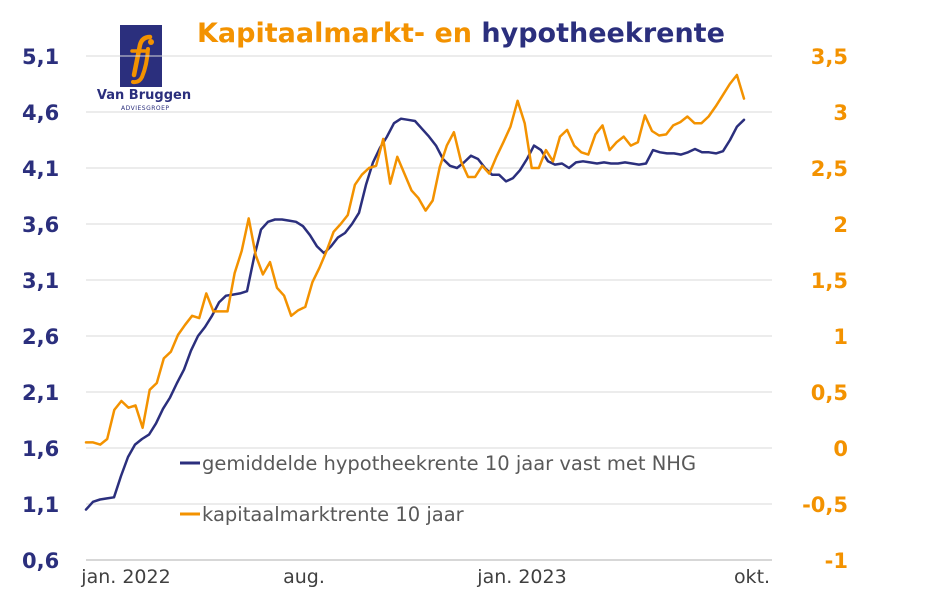 The width and height of the screenshot is (927, 616). What do you see at coordinates (840, 449) in the screenshot?
I see `y-right-tick-label: 0` at bounding box center [840, 449].